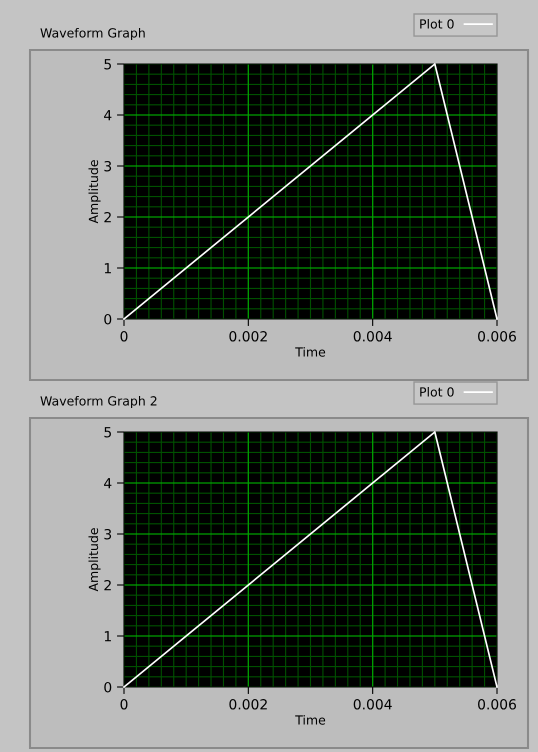 This screenshot has width=538, height=752. I want to click on chart-title: Waveform Graph, so click(92, 34).